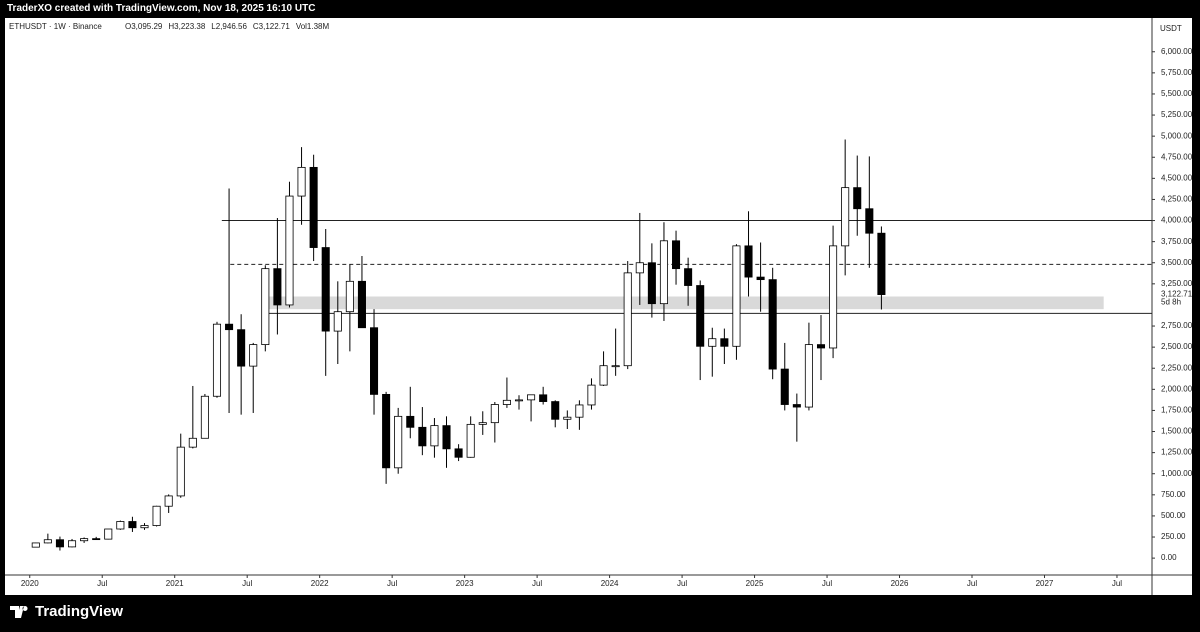 This screenshot has height=632, width=1200. Describe the element at coordinates (229, 26) in the screenshot. I see `ohlc-value: L2,946.56` at that location.